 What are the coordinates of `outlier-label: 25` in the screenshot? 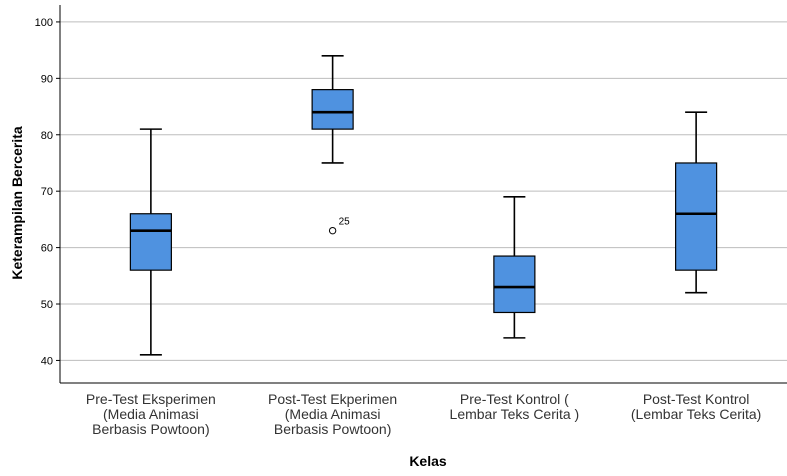 It's located at (345, 222).